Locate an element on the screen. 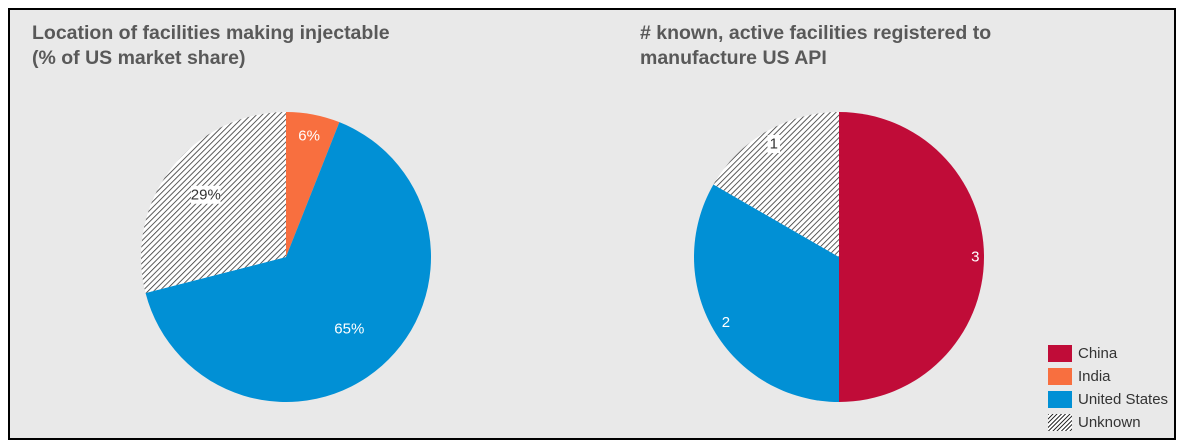 The height and width of the screenshot is (448, 1186). data-label-united-states: 2 is located at coordinates (726, 322).